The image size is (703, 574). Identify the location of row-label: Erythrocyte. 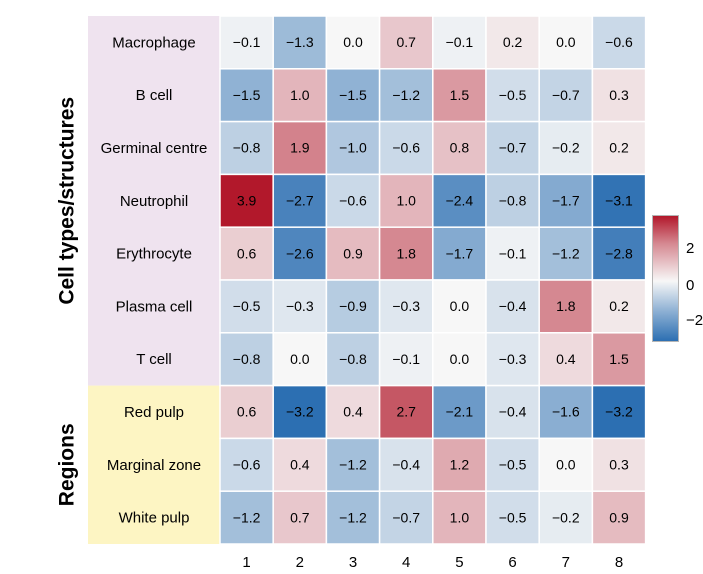
(154, 254).